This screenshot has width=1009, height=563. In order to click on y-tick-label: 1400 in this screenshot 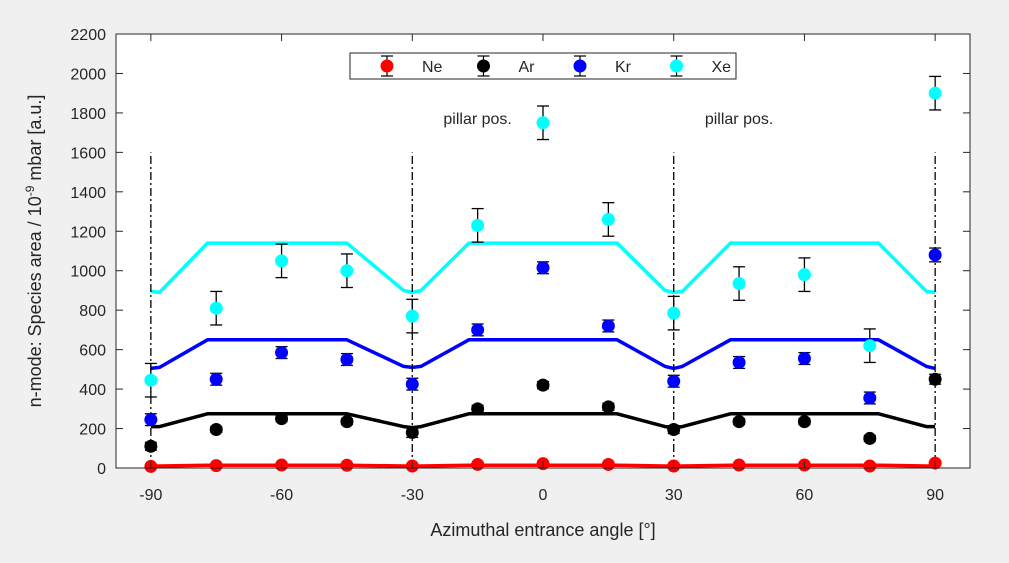, I will do `click(88, 193)`.